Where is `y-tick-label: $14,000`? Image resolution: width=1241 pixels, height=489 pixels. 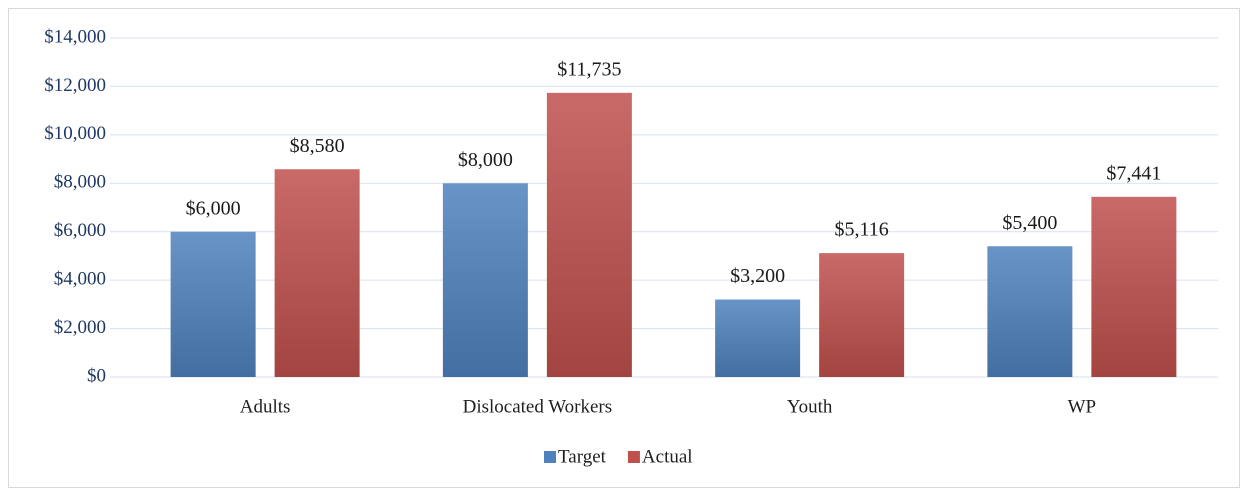 y-tick-label: $14,000 is located at coordinates (75, 36).